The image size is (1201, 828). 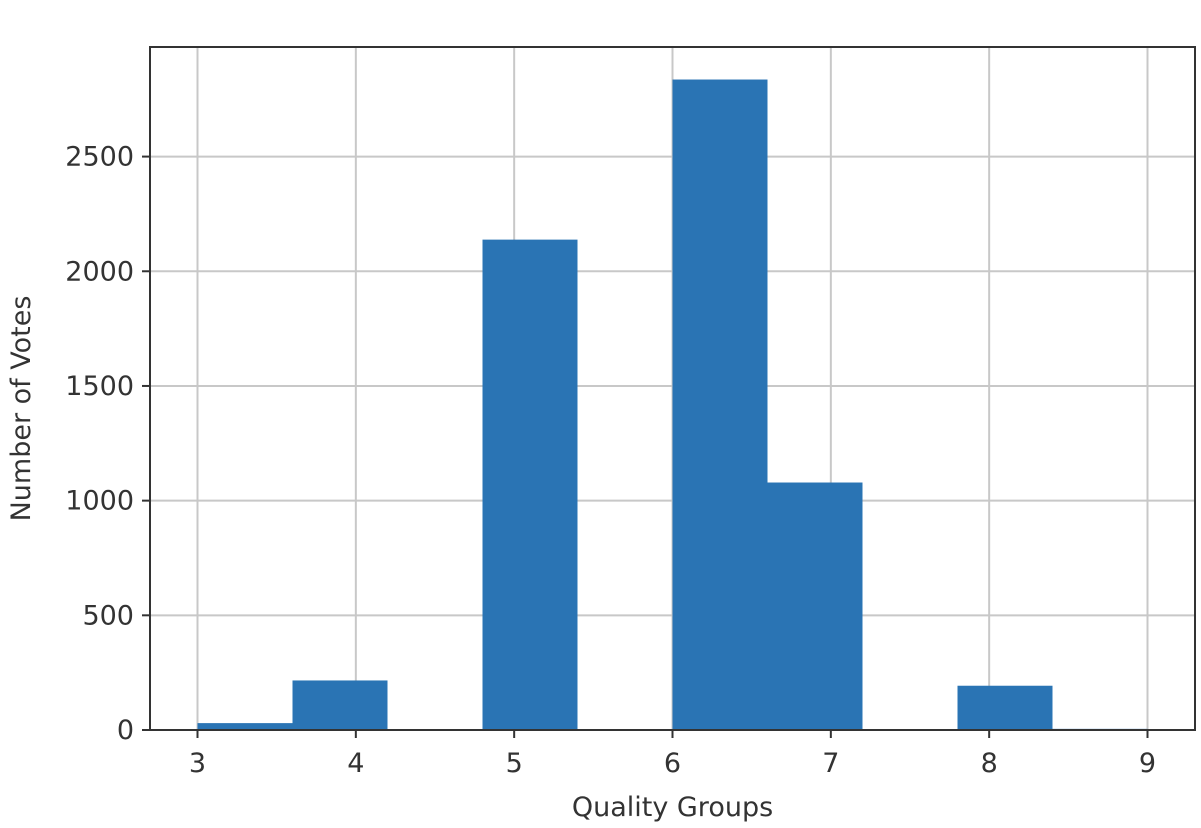 I want to click on y-tick-label-2500: 2500, so click(x=99, y=157).